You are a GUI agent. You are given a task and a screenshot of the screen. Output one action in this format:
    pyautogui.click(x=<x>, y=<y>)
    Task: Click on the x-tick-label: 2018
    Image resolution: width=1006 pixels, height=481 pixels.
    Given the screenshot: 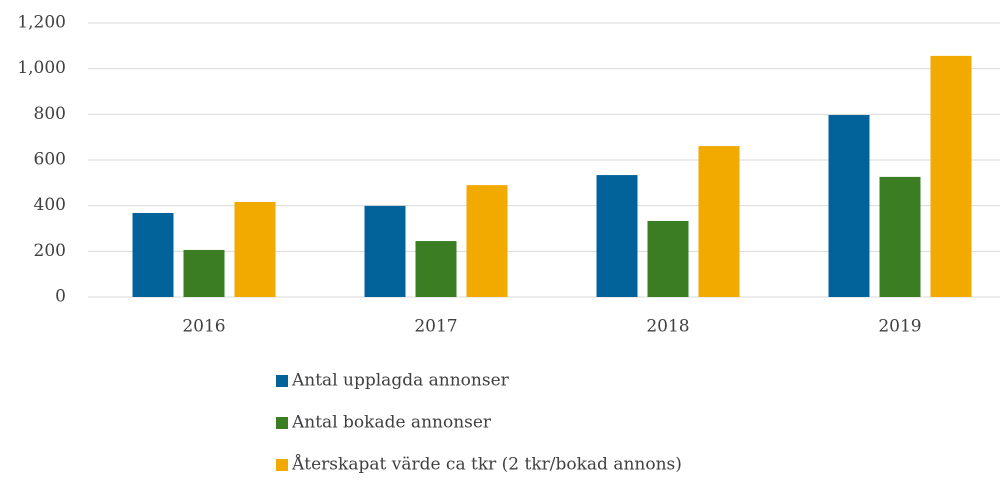 What is the action you would take?
    pyautogui.click(x=667, y=327)
    